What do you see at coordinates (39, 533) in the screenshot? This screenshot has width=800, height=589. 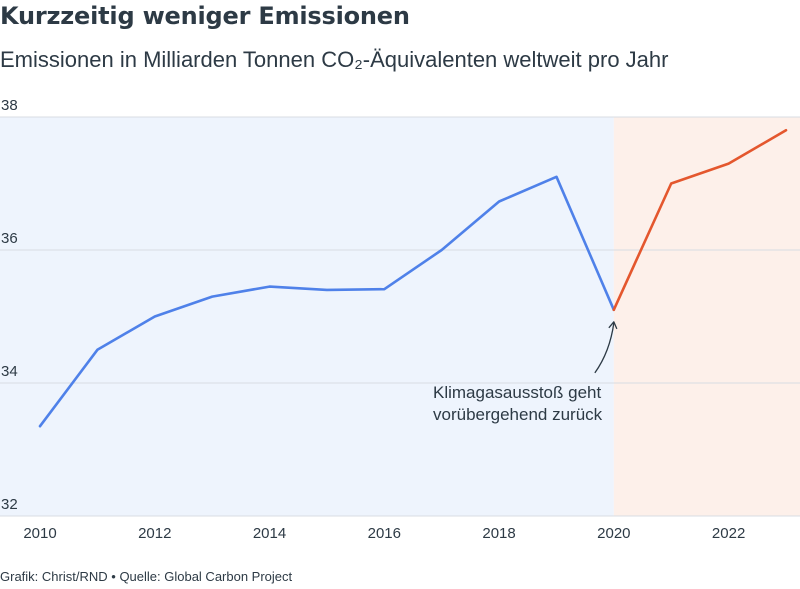 I see `x-tick-label: 2010` at bounding box center [39, 533].